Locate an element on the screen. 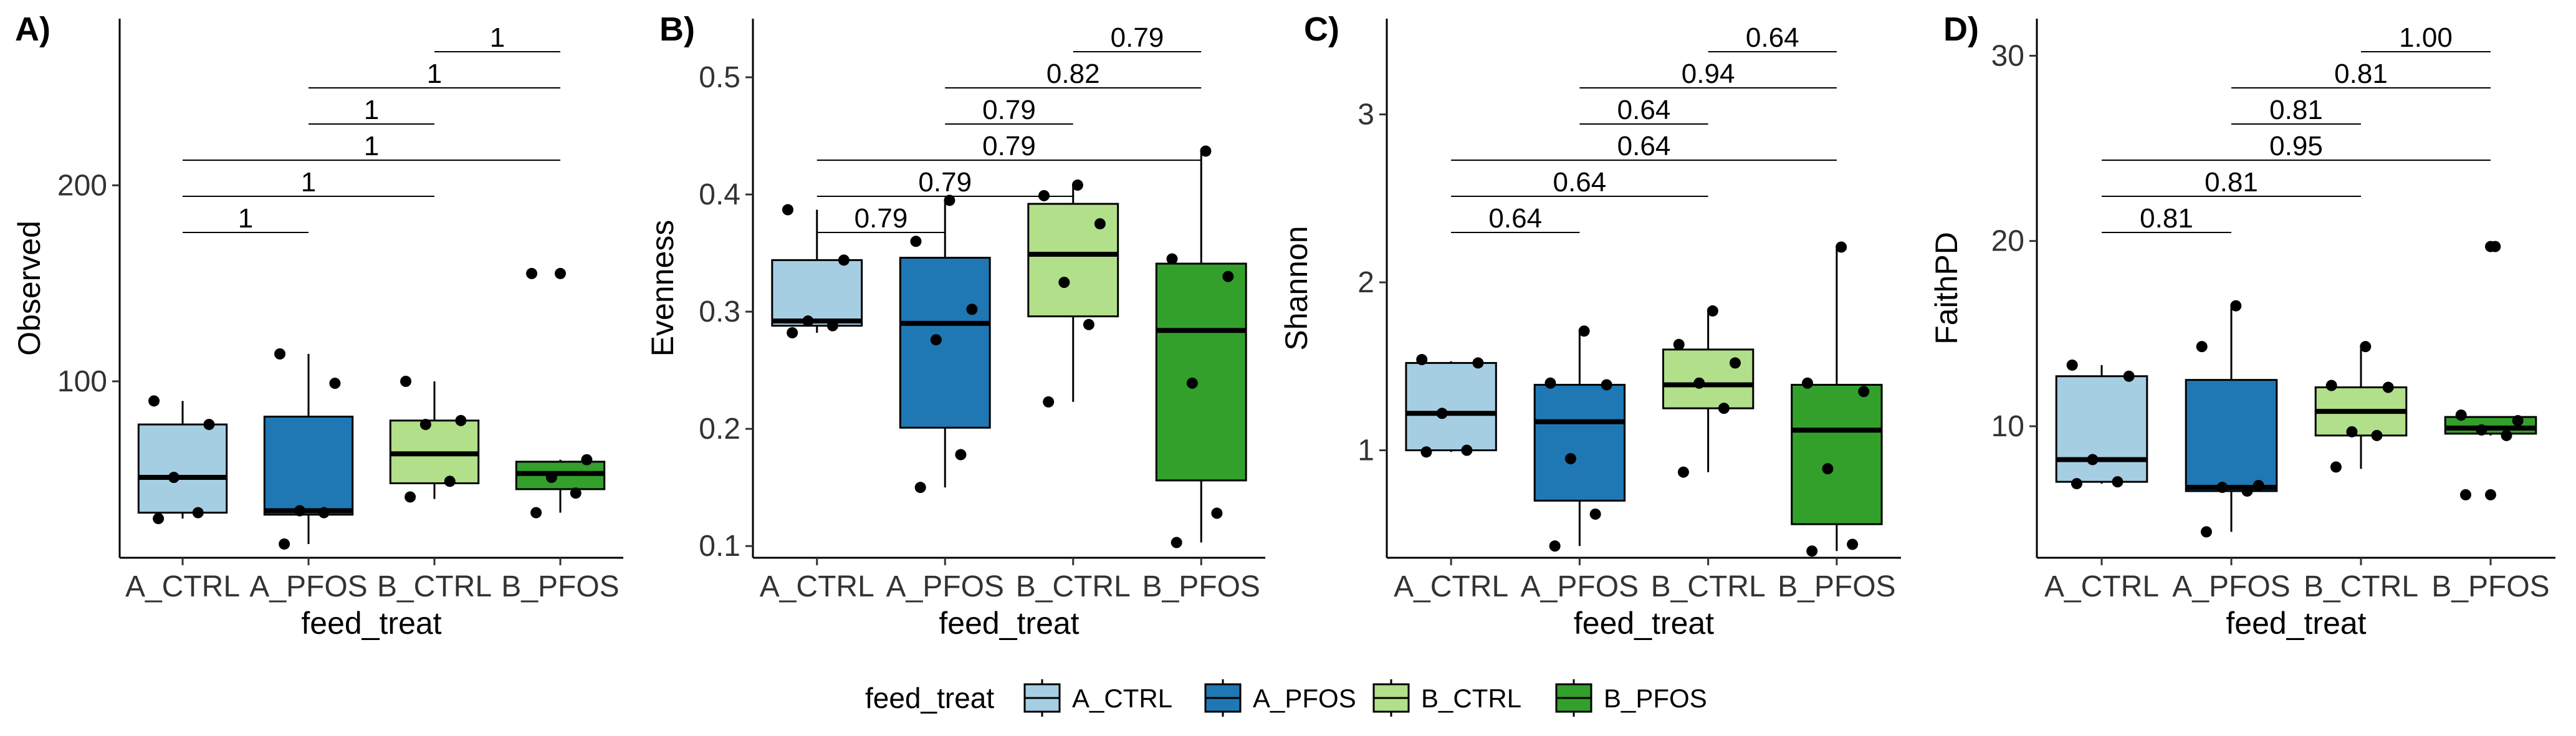  y-tick-label: 200 is located at coordinates (82, 186).